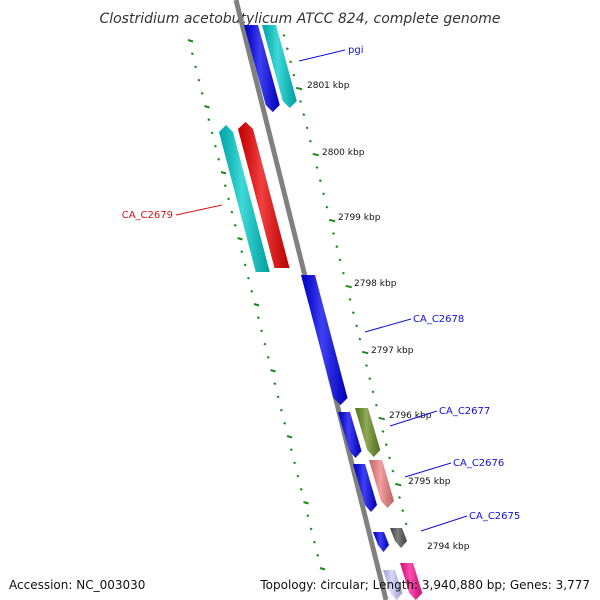  I want to click on gene-label: CA_C2675, so click(494, 516).